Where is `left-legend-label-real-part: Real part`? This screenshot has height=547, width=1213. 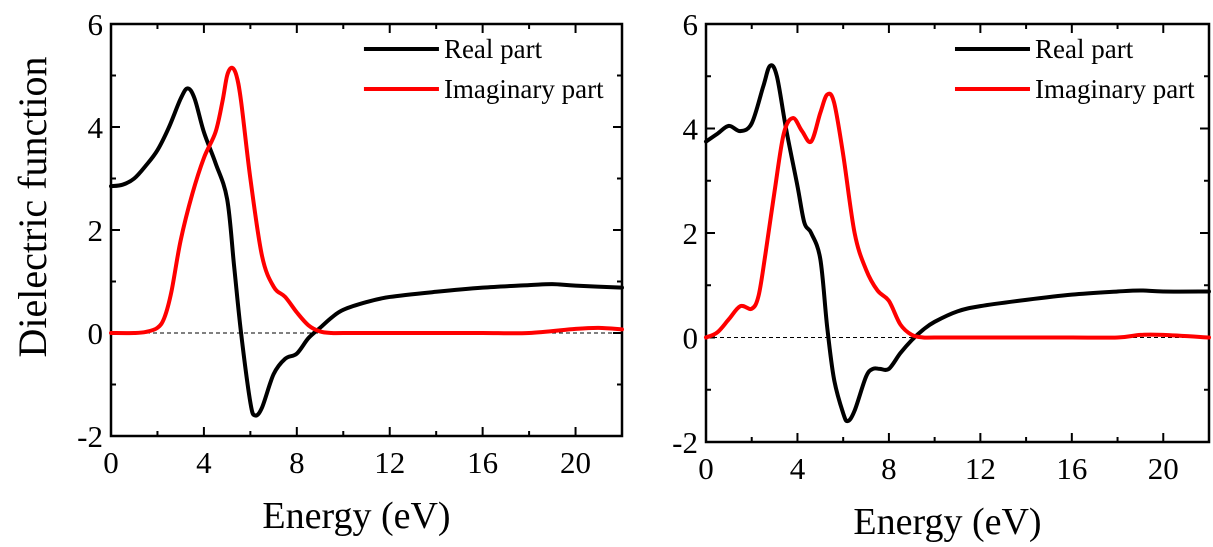 left-legend-label-real-part: Real part is located at coordinates (493, 49).